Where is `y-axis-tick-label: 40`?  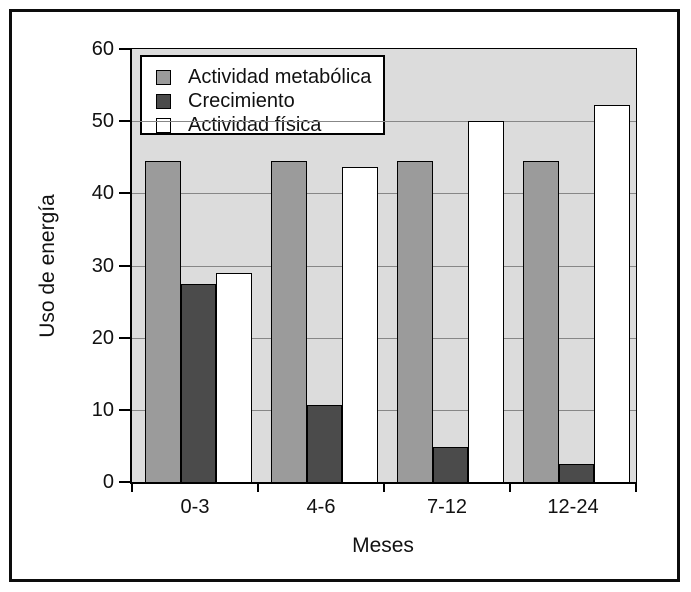
y-axis-tick-label: 40 is located at coordinates (102, 193).